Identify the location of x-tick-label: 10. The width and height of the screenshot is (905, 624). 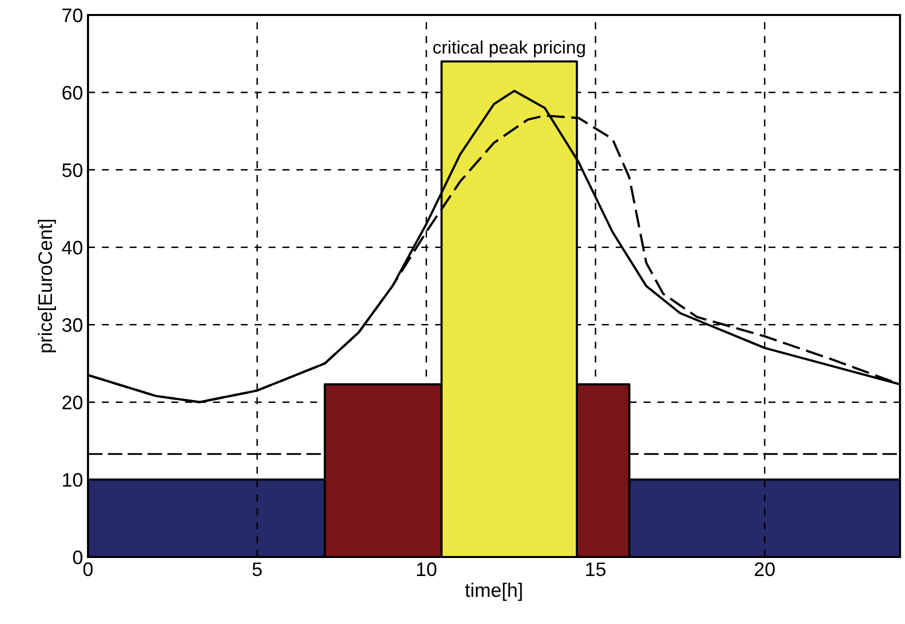
(426, 569).